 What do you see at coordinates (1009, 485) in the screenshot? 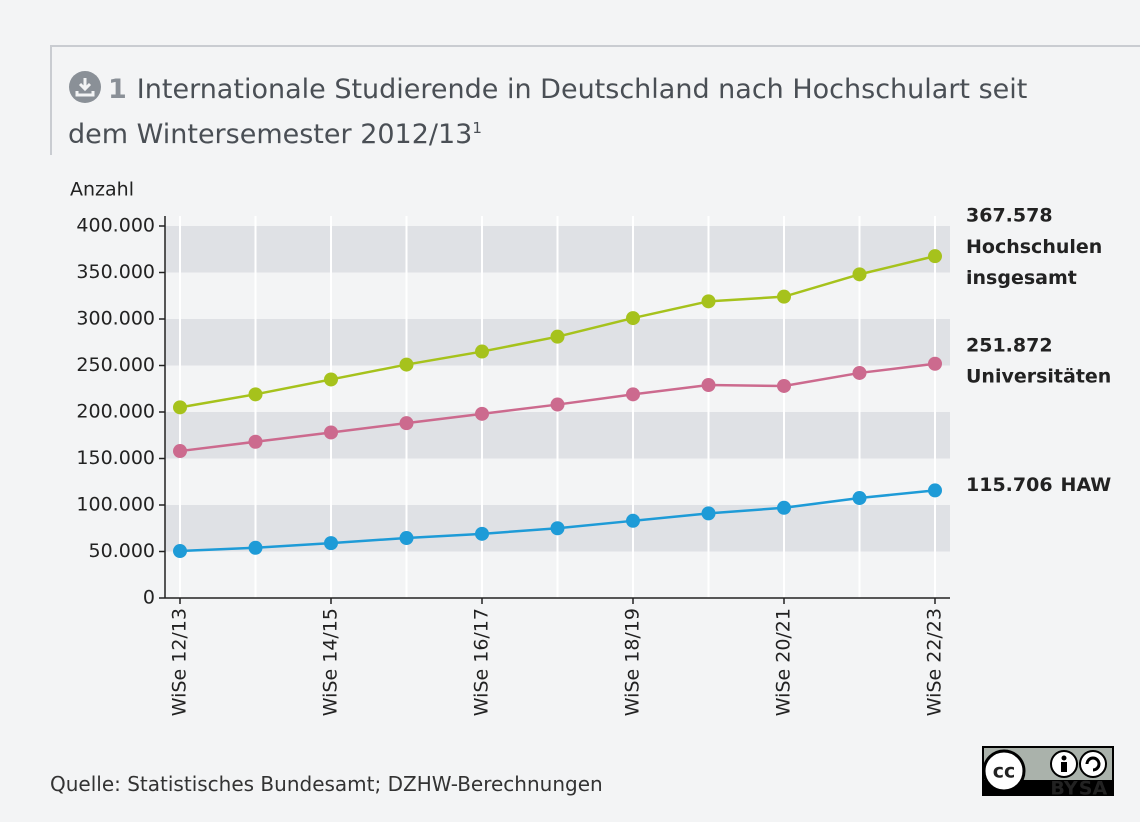
I see `value-label: 115.706` at bounding box center [1009, 485].